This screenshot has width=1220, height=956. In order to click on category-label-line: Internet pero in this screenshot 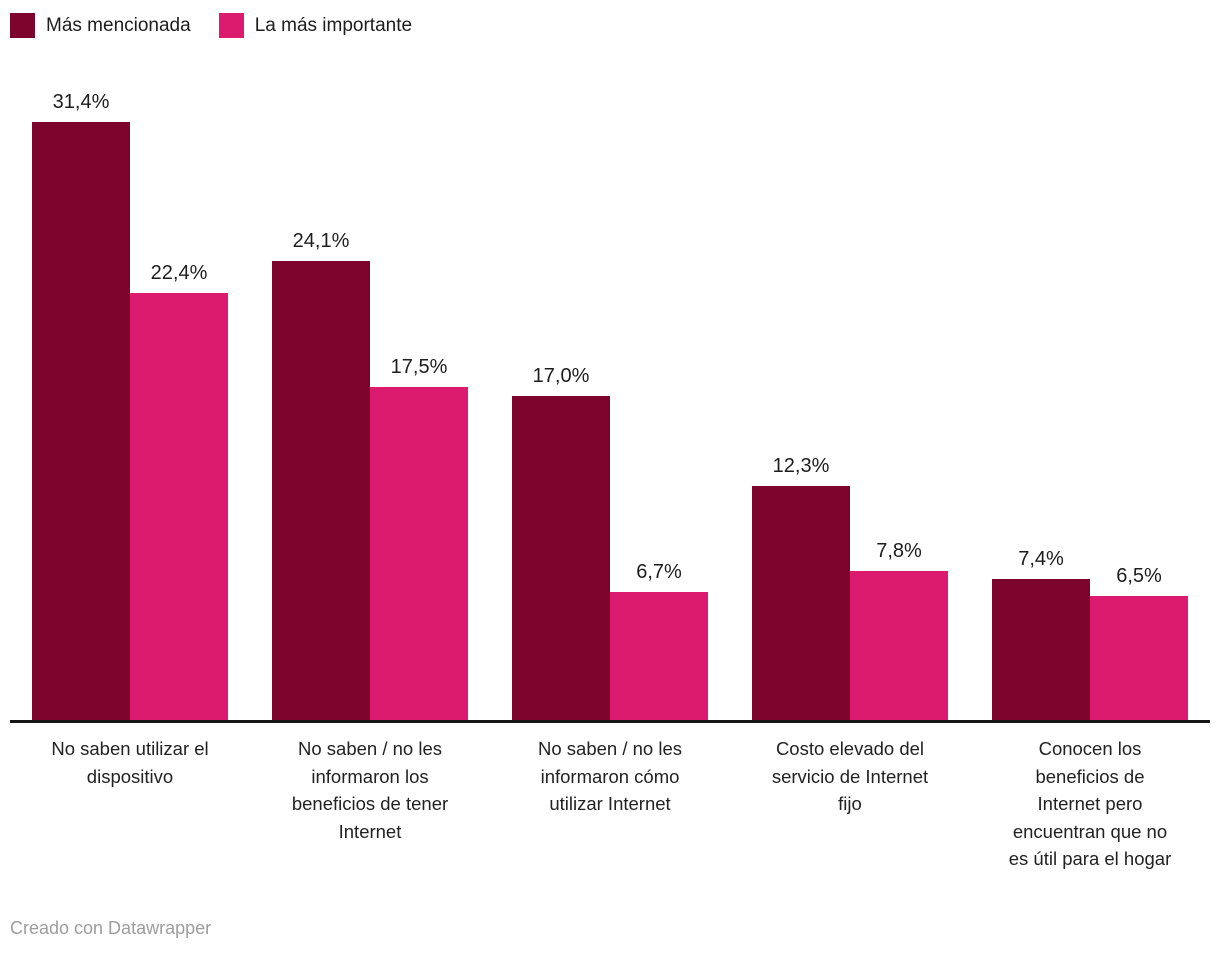, I will do `click(1090, 803)`.